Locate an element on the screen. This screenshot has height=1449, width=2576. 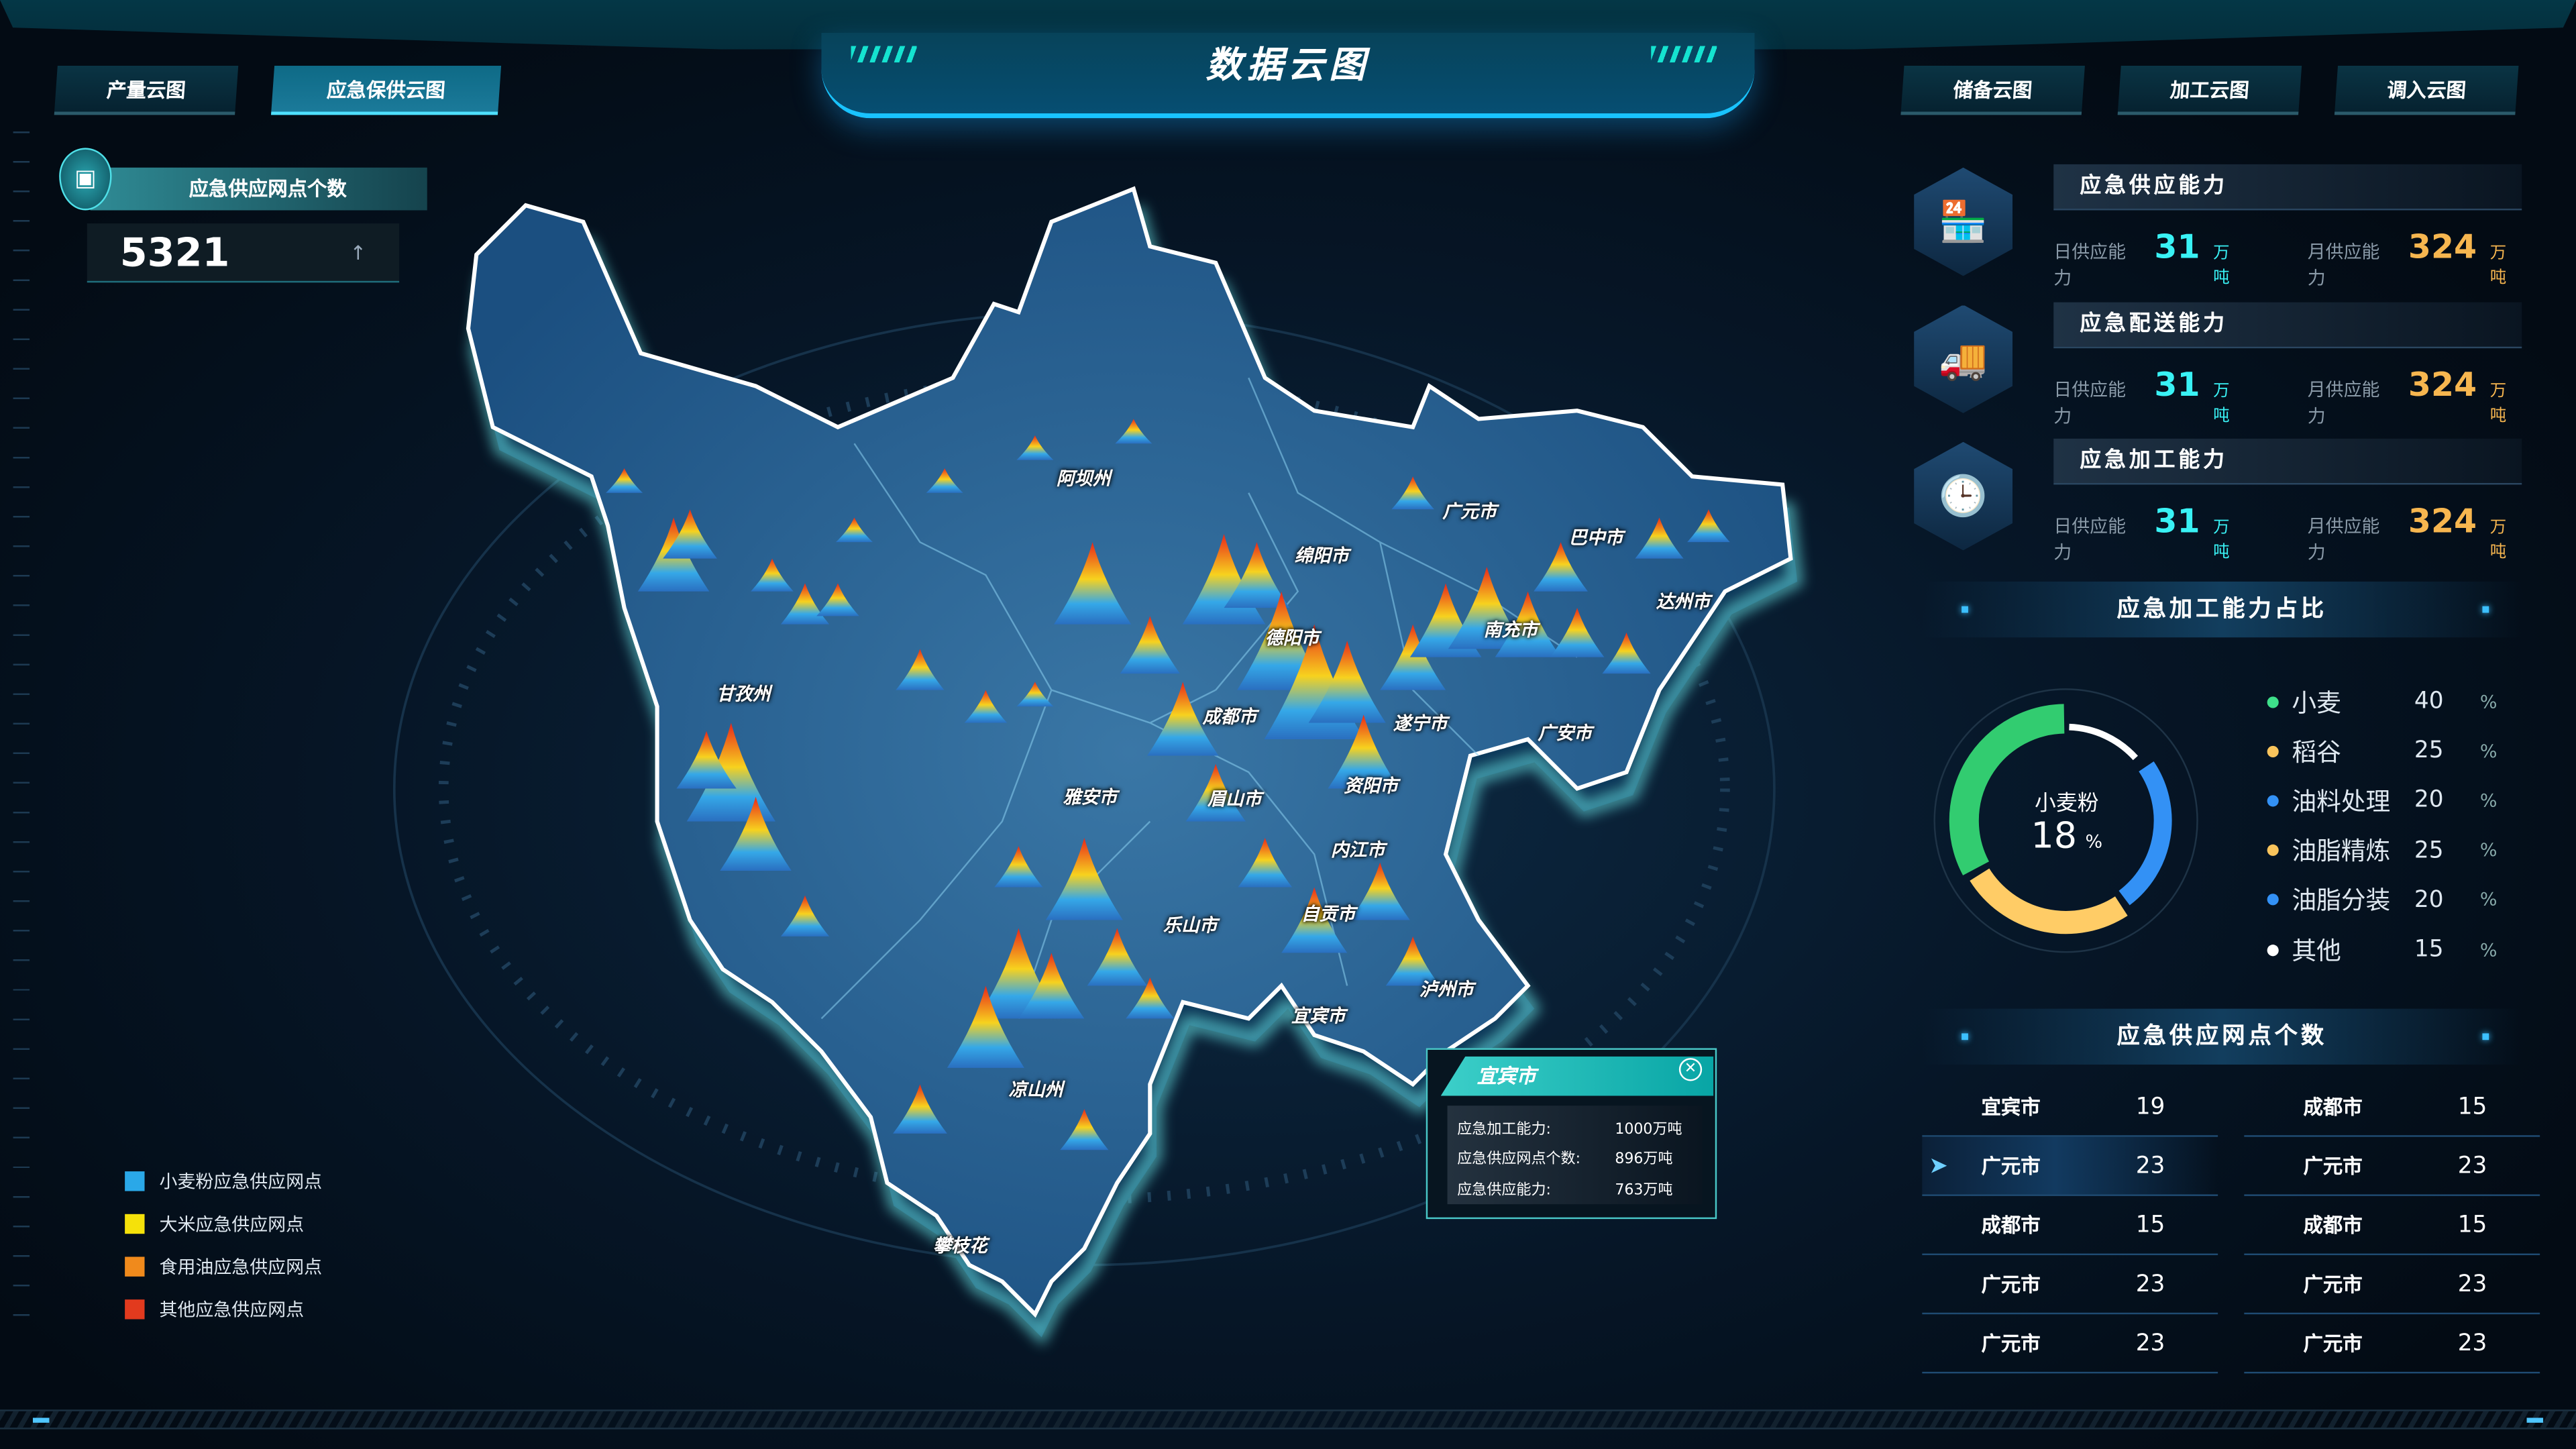
legend-label: 大米应急供应网点 is located at coordinates (232, 1225).